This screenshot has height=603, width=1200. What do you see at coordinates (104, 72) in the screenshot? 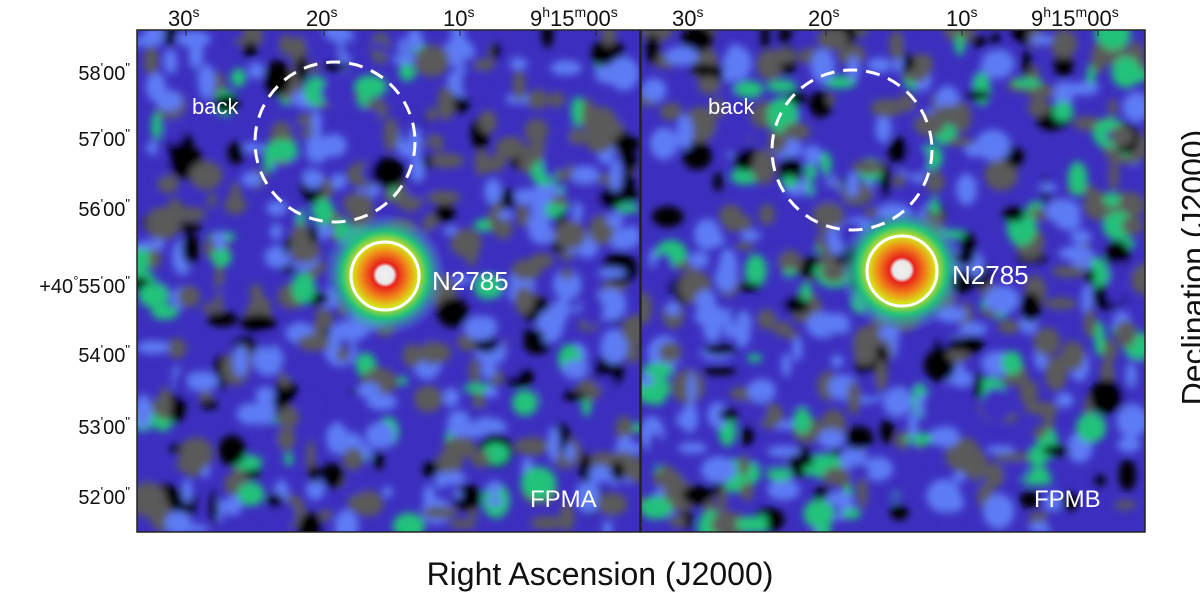
I see `dec-tick-58: 58'00"` at bounding box center [104, 72].